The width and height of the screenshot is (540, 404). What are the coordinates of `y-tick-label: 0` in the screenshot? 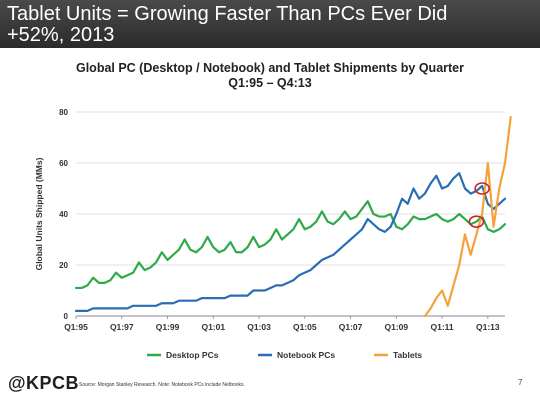 It's located at (66, 316).